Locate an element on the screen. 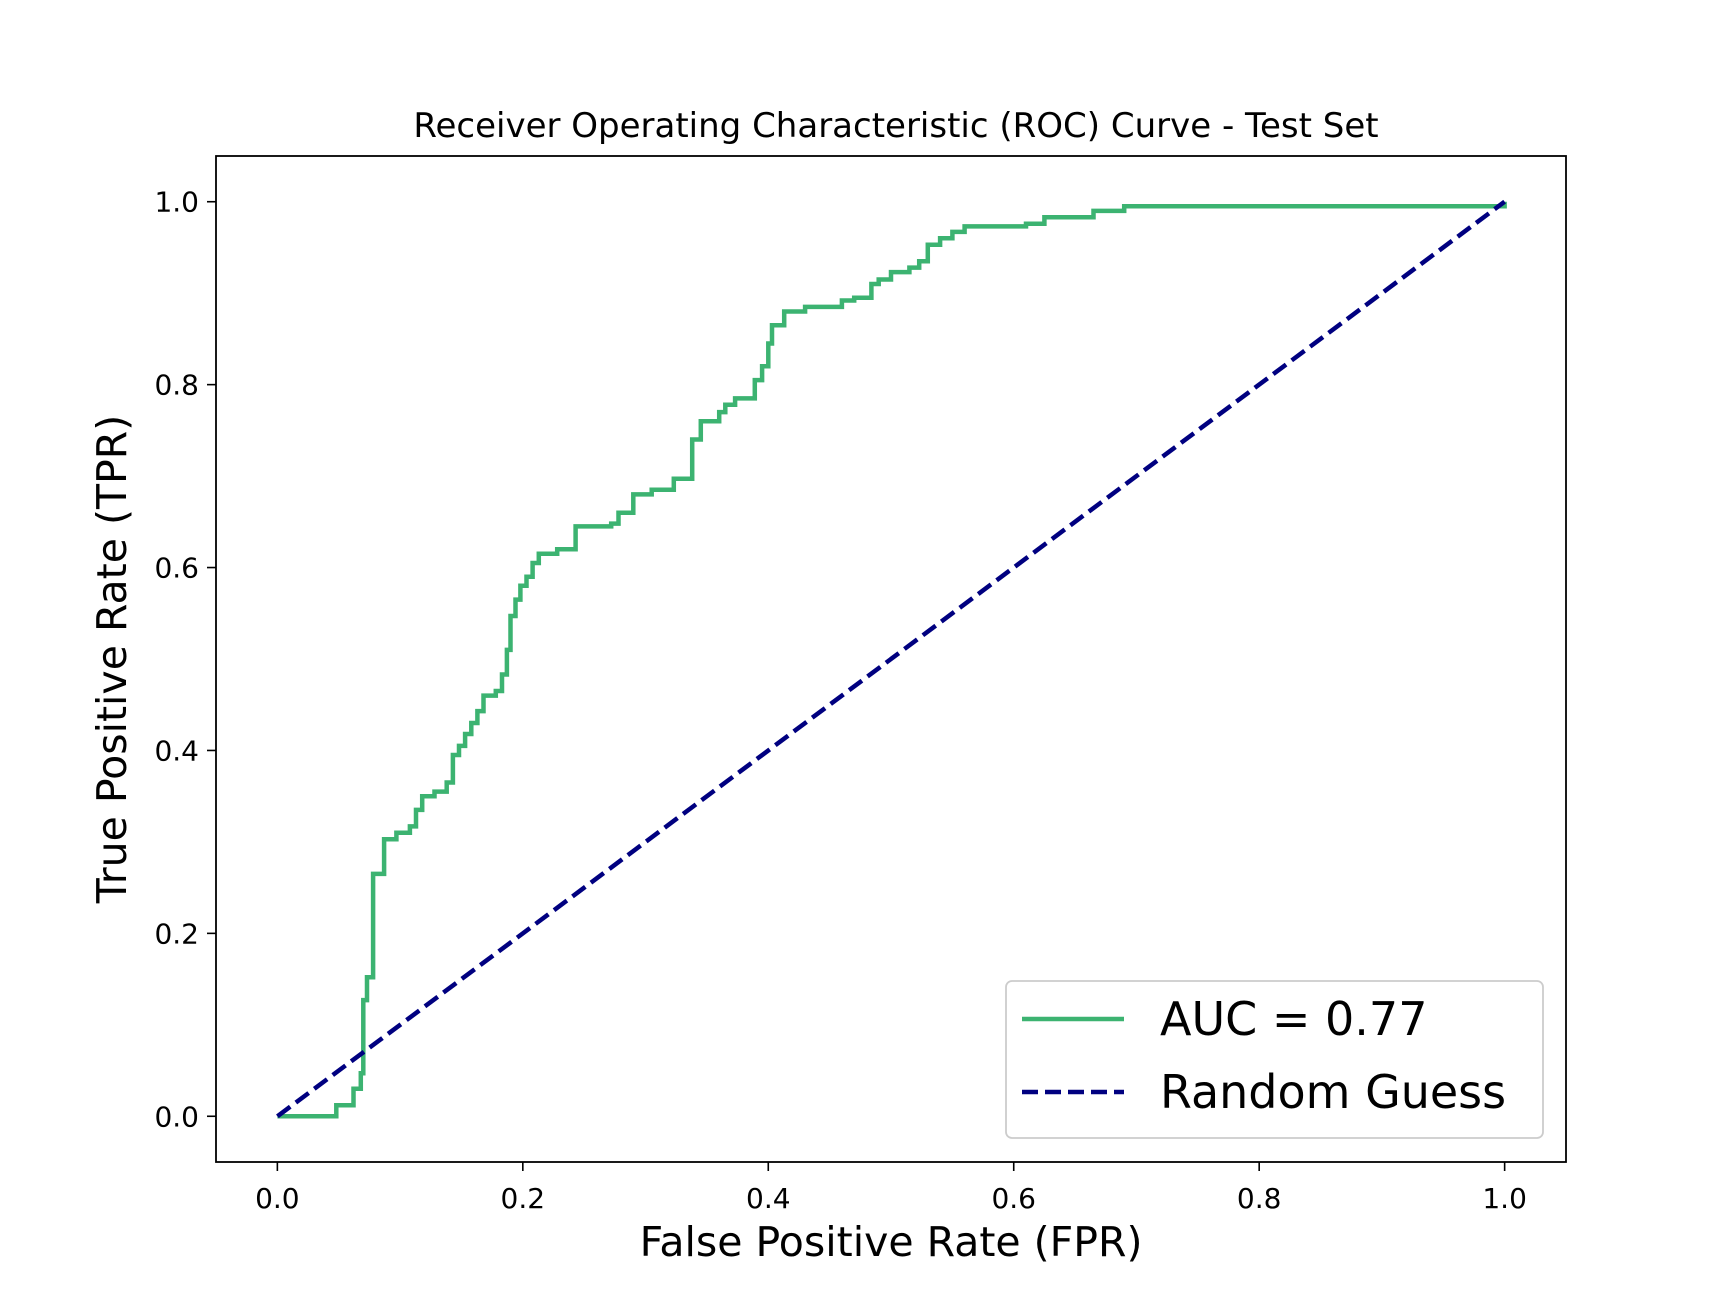 The height and width of the screenshot is (1296, 1728). x-axis-ticks: 0.0 0.2 0.4 0.6 0.8 1.0 is located at coordinates (891, 1188).